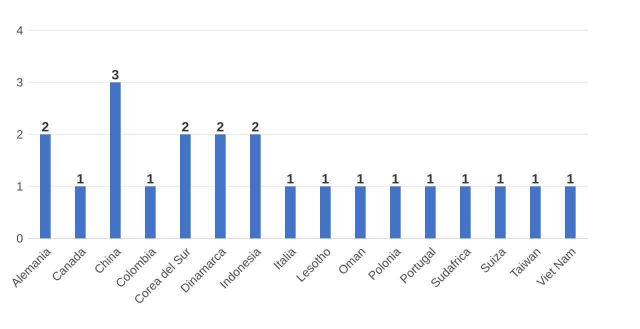 This screenshot has width=640, height=329. What do you see at coordinates (20, 134) in the screenshot?
I see `y-tick-label: 2` at bounding box center [20, 134].